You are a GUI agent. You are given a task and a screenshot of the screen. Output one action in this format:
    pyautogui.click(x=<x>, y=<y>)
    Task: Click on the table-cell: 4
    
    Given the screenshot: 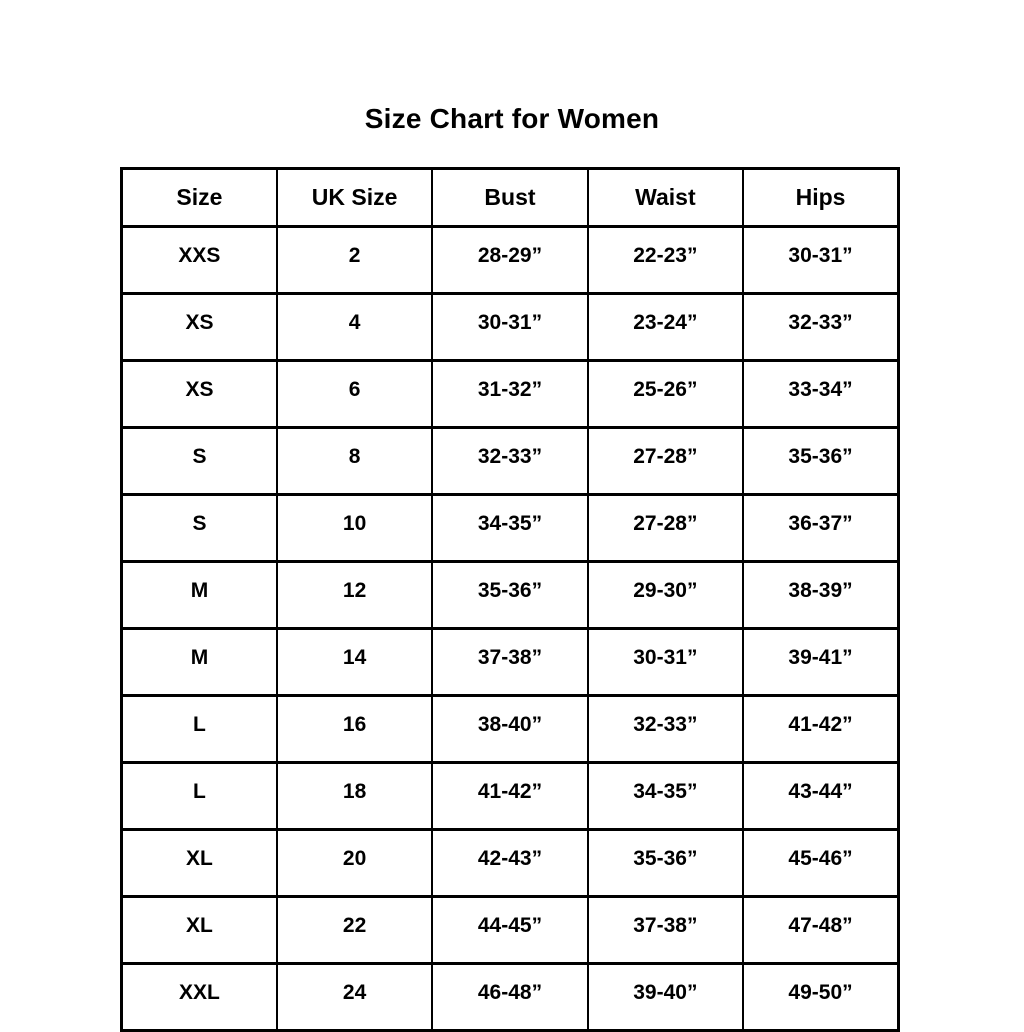 What is the action you would take?
    pyautogui.click(x=354, y=327)
    